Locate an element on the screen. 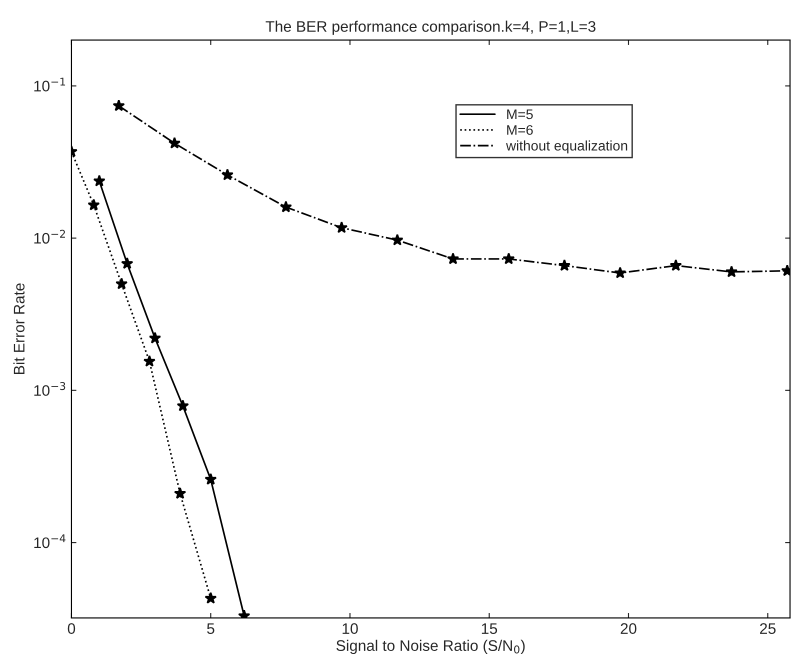 The height and width of the screenshot is (668, 794). legend-label: without equalization is located at coordinates (567, 147).